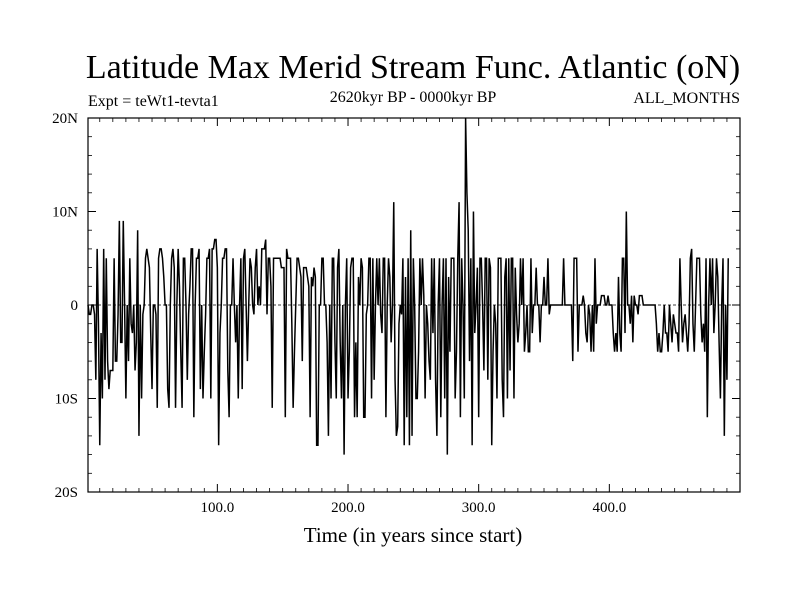 This screenshot has width=800, height=600. I want to click on x-tick-label: 200.0, so click(348, 508).